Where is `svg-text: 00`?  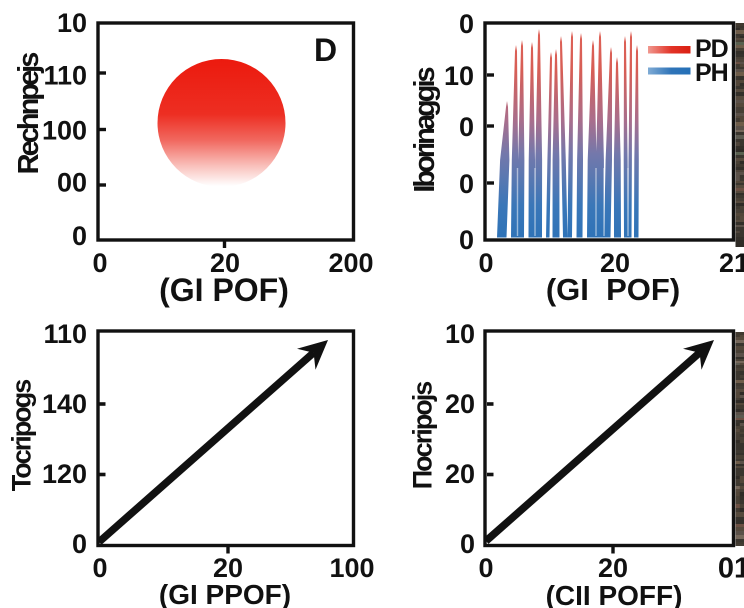
svg-text: 00 is located at coordinates (72, 183).